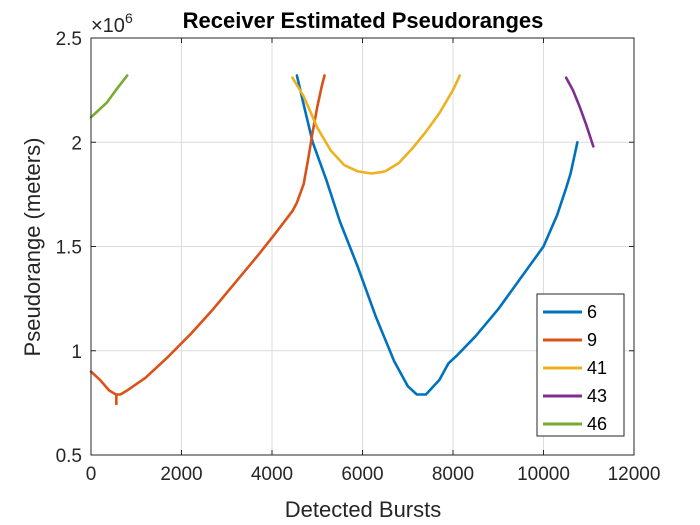 This screenshot has height=525, width=700. What do you see at coordinates (69, 456) in the screenshot?
I see `y-tick-label: 0.5` at bounding box center [69, 456].